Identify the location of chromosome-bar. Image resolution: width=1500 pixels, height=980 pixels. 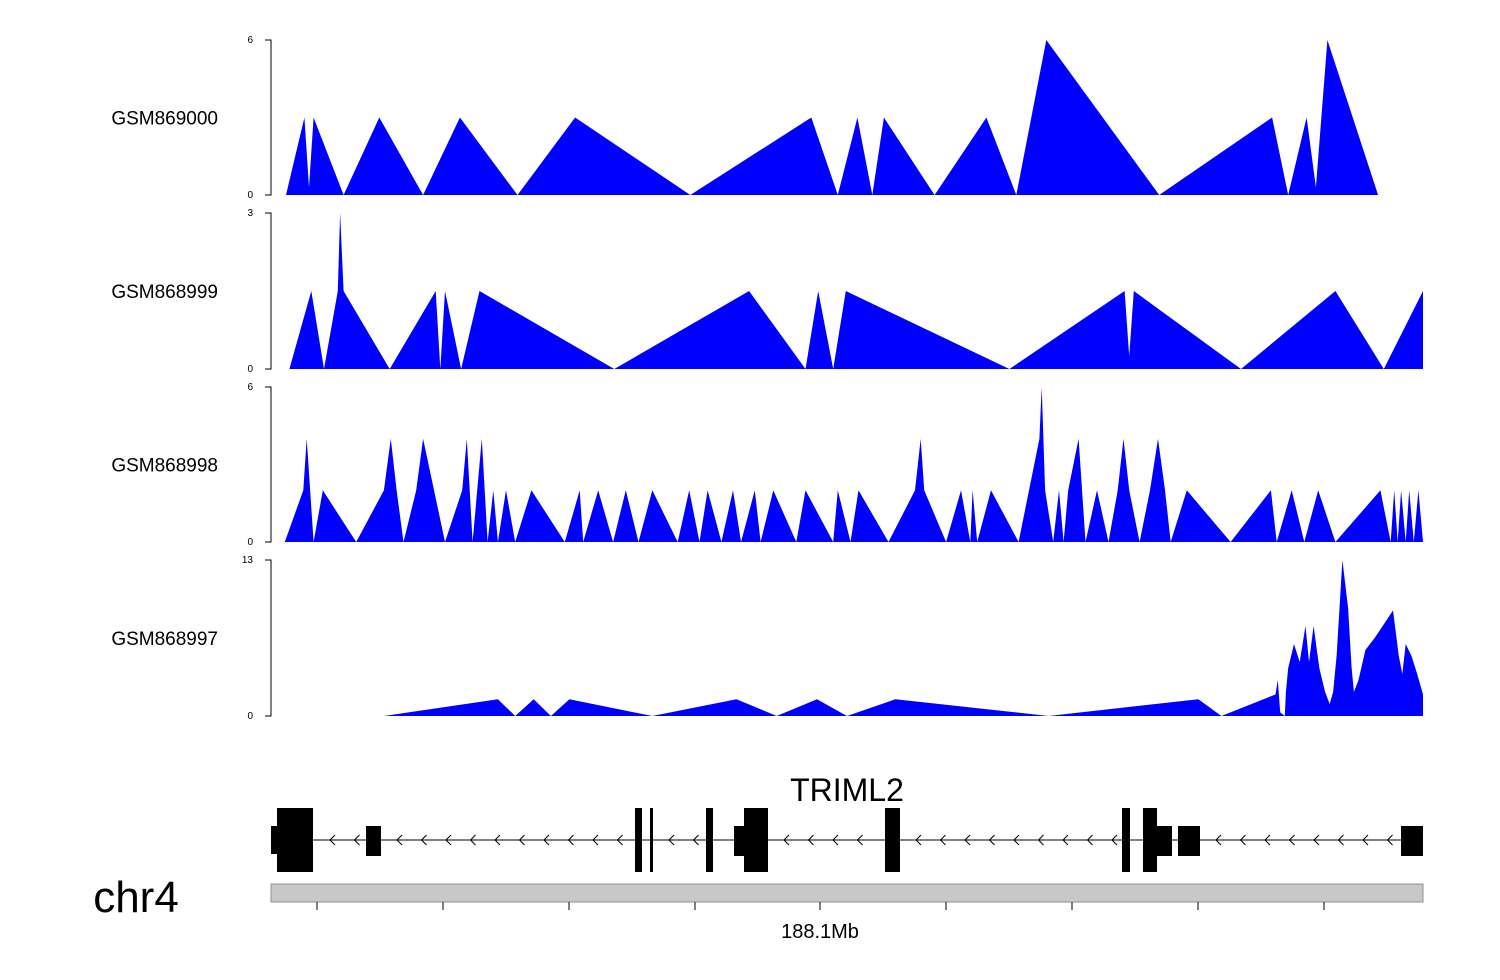
(847, 893).